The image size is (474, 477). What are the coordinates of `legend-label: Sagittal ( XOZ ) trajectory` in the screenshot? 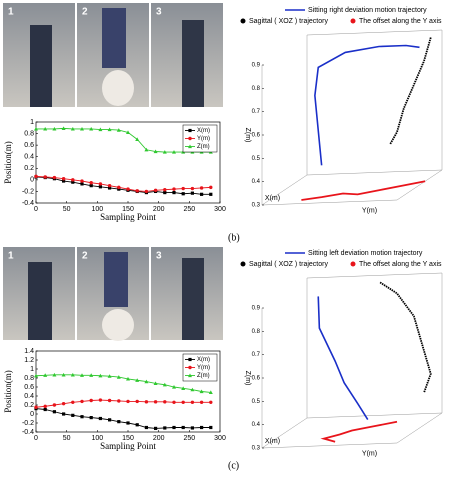 It's located at (288, 264).